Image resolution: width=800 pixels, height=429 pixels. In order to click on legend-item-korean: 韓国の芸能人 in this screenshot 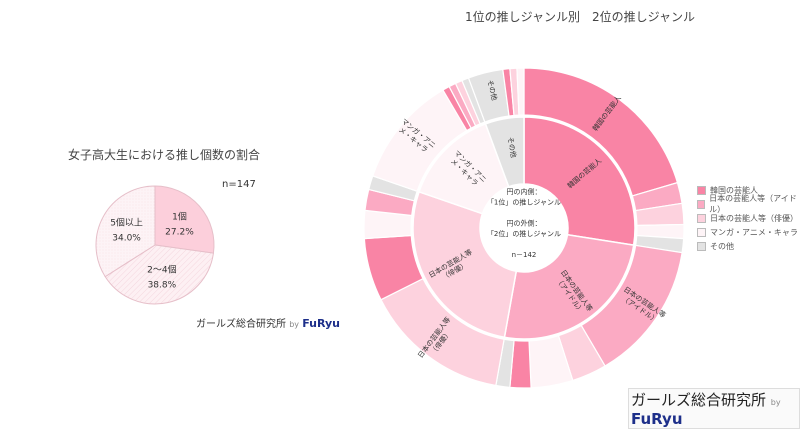, I will do `click(748, 190)`.